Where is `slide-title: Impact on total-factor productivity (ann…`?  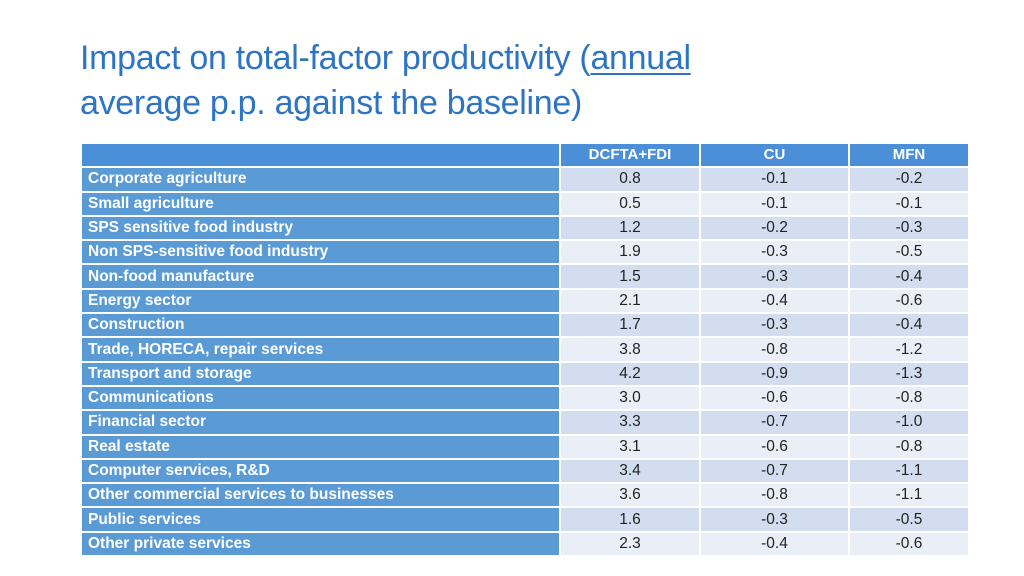 slide-title: Impact on total-factor productivity (ann… is located at coordinates (520, 81).